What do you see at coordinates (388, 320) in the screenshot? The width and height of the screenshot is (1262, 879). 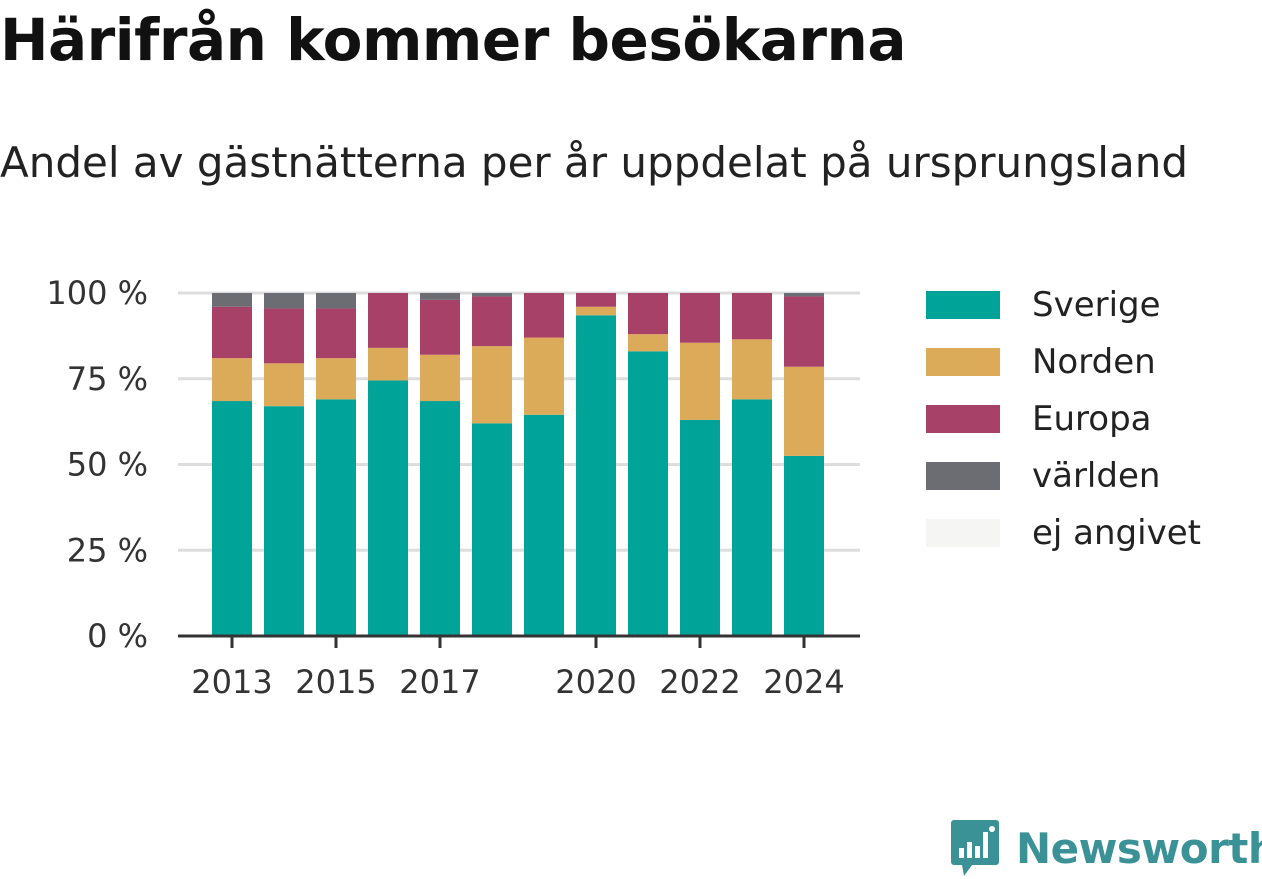 I see `bar-segment-2016-europa` at bounding box center [388, 320].